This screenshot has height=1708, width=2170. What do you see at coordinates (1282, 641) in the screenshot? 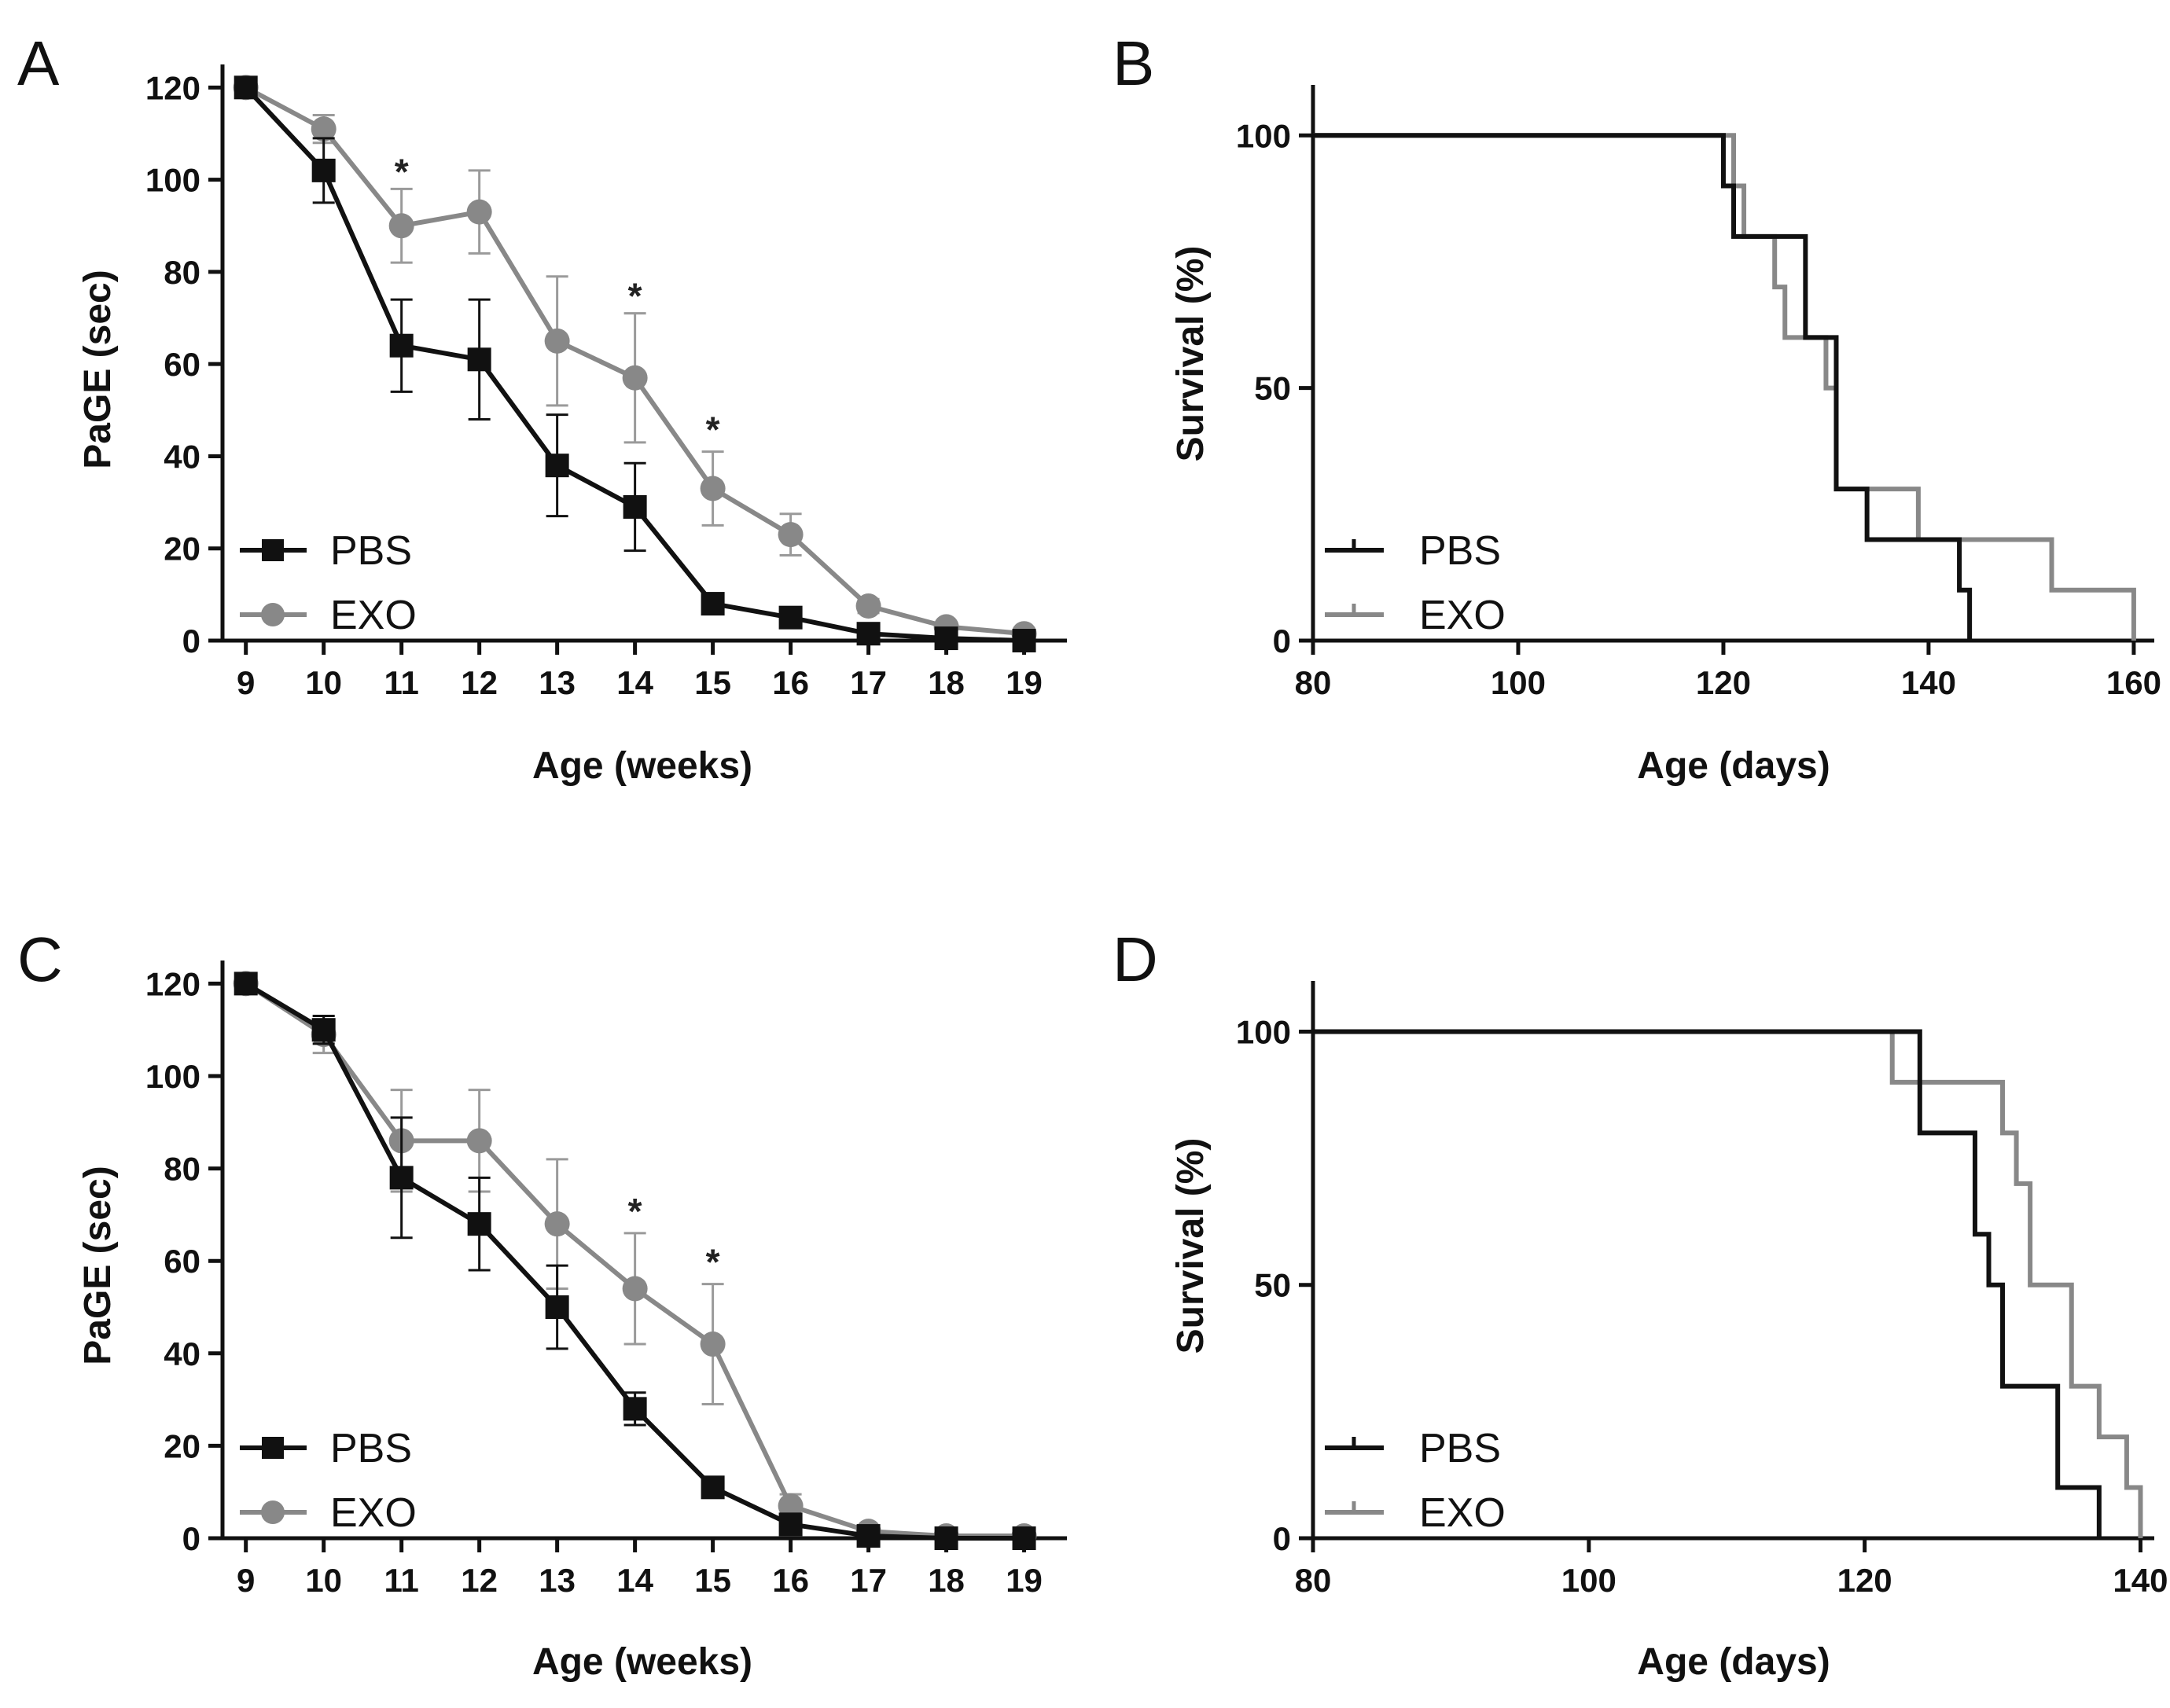
I see `panel-b-y-tick-label: 0` at bounding box center [1282, 641].